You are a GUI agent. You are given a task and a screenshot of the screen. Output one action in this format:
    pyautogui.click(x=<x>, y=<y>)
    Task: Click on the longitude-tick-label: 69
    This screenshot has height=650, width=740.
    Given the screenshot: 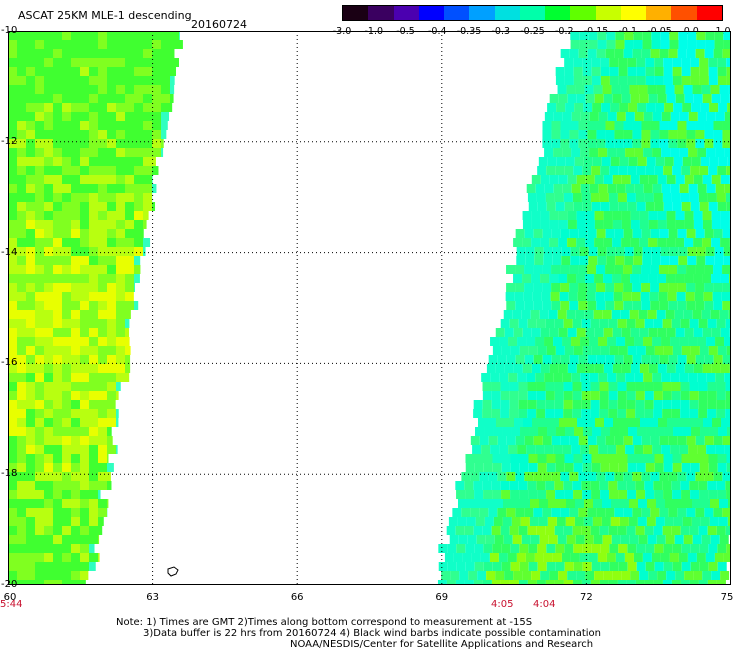 What is the action you would take?
    pyautogui.click(x=442, y=597)
    